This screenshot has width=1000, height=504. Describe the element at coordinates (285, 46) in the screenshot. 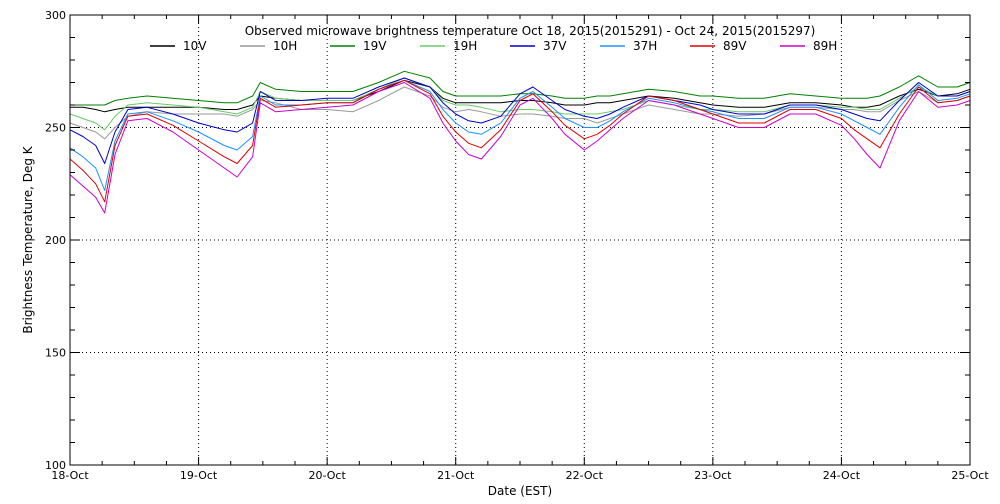

I see `legend-label-10H: 10H` at that location.